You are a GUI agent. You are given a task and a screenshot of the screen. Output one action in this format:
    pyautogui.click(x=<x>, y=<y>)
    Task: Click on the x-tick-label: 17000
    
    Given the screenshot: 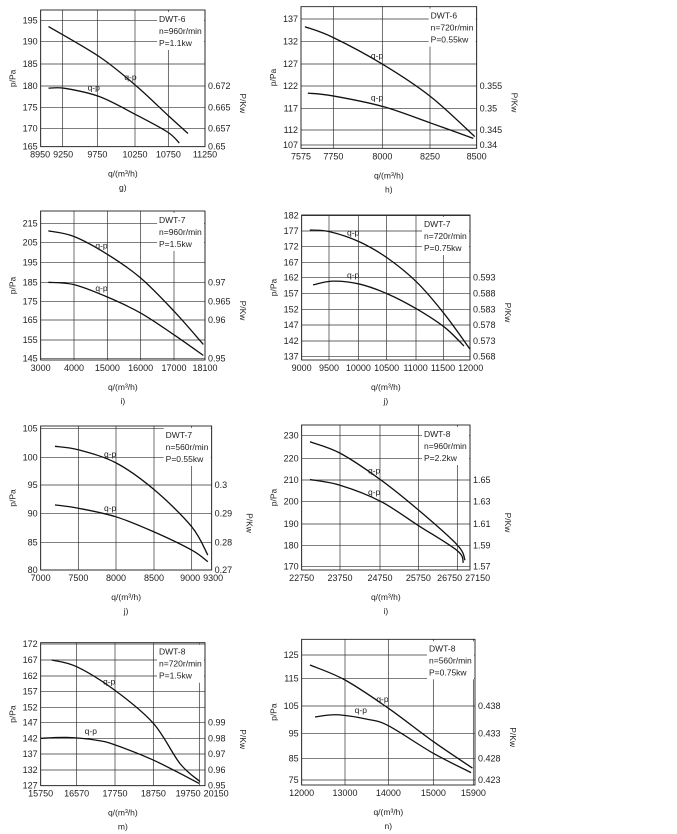 What is the action you would take?
    pyautogui.click(x=173, y=368)
    